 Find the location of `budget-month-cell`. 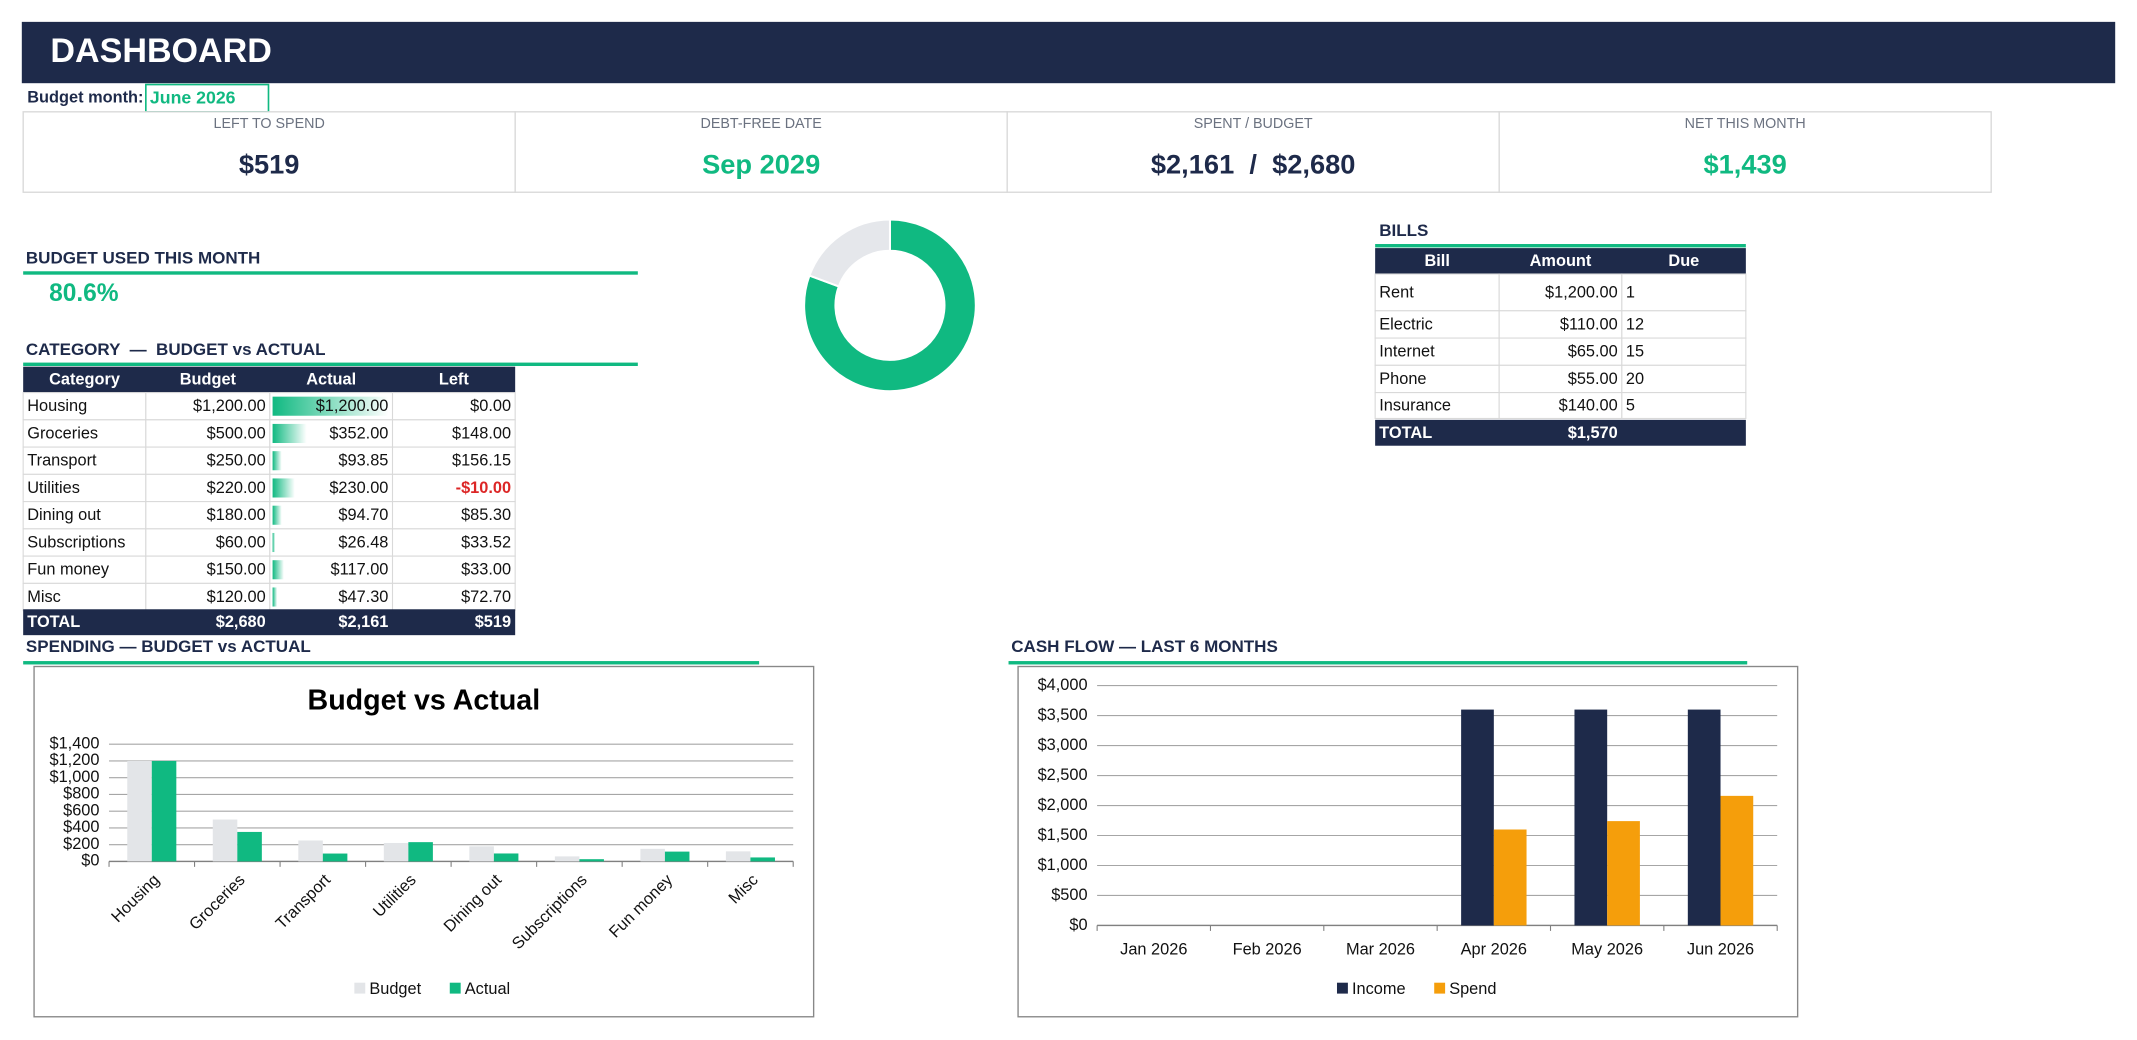

budget-month-cell is located at coordinates (207, 98).